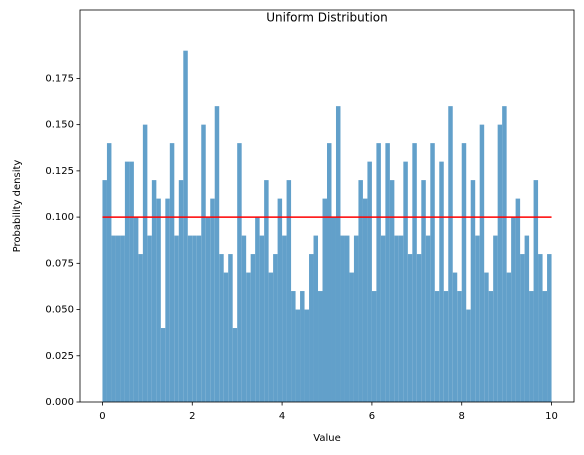 The image size is (584, 455). I want to click on y-tick-label: 0.050, so click(59, 310).